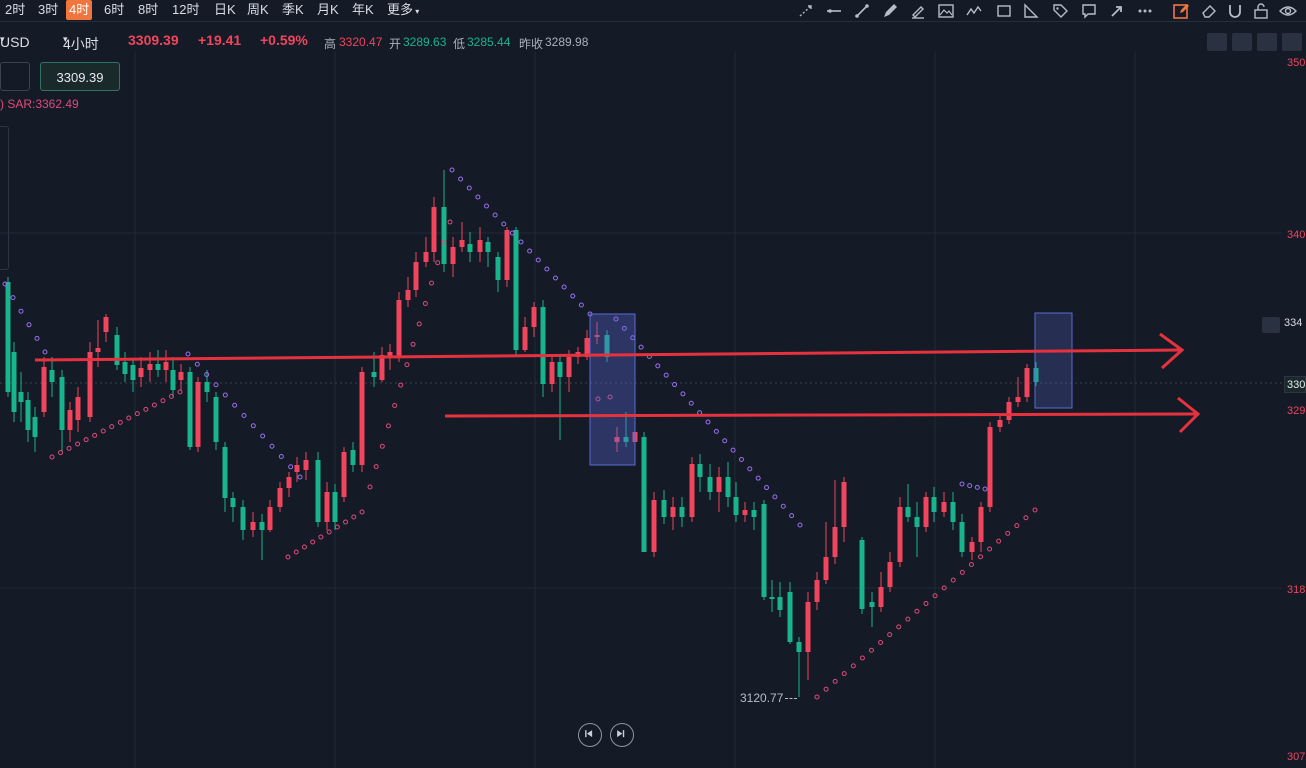  What do you see at coordinates (363, 9) in the screenshot?
I see `timeframe-year: 年K` at bounding box center [363, 9].